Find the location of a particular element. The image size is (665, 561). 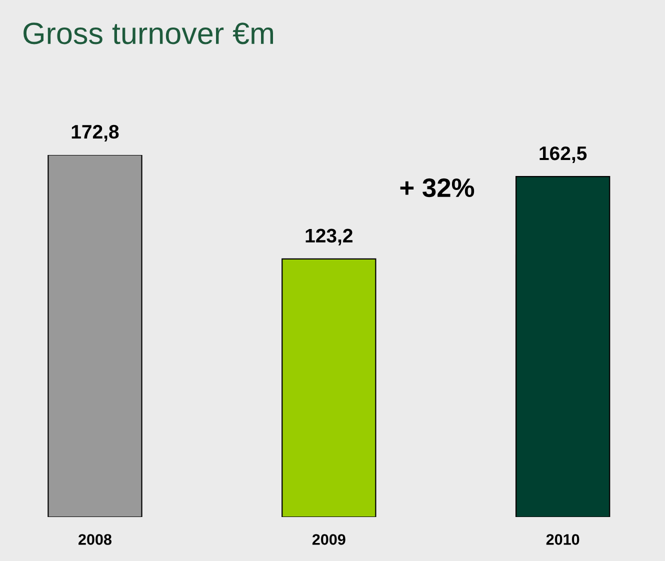

data-label: 123,2 is located at coordinates (329, 237).